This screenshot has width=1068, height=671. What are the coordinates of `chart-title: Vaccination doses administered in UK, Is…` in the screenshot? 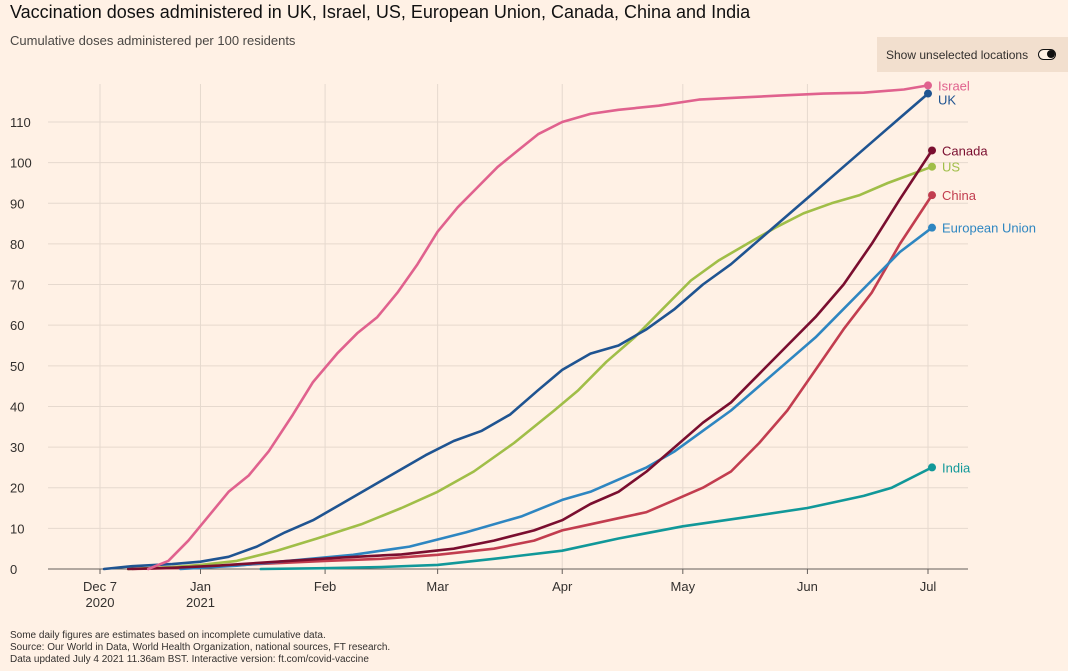 It's located at (380, 12).